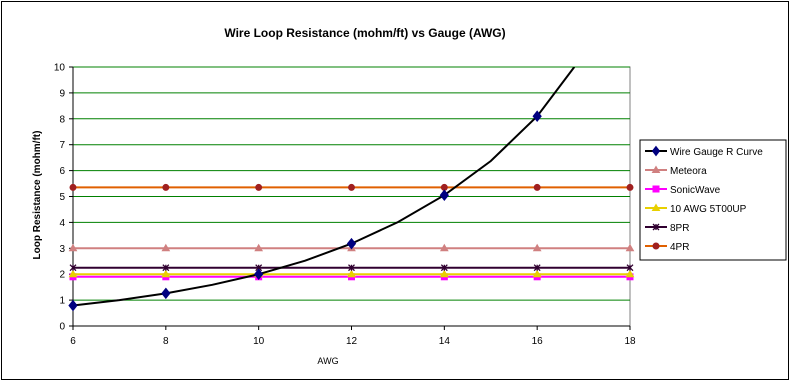  What do you see at coordinates (327, 361) in the screenshot?
I see `x-axis-label: AWG` at bounding box center [327, 361].